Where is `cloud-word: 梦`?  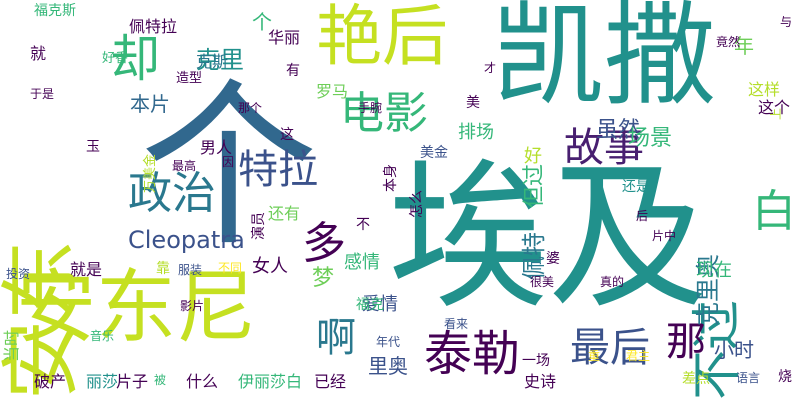 cloud-word: 梦 is located at coordinates (323, 278).